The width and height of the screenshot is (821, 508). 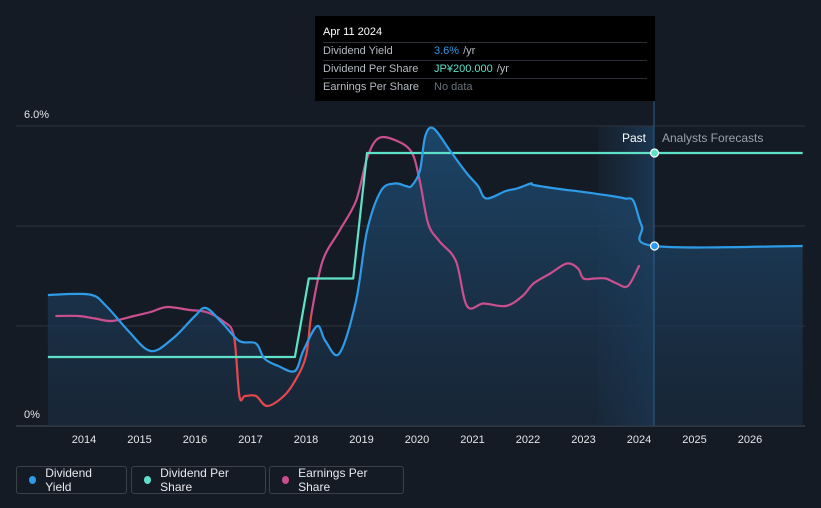 I want to click on tooltip-row-eps: Earnings Per Share No data, so click(x=485, y=87).